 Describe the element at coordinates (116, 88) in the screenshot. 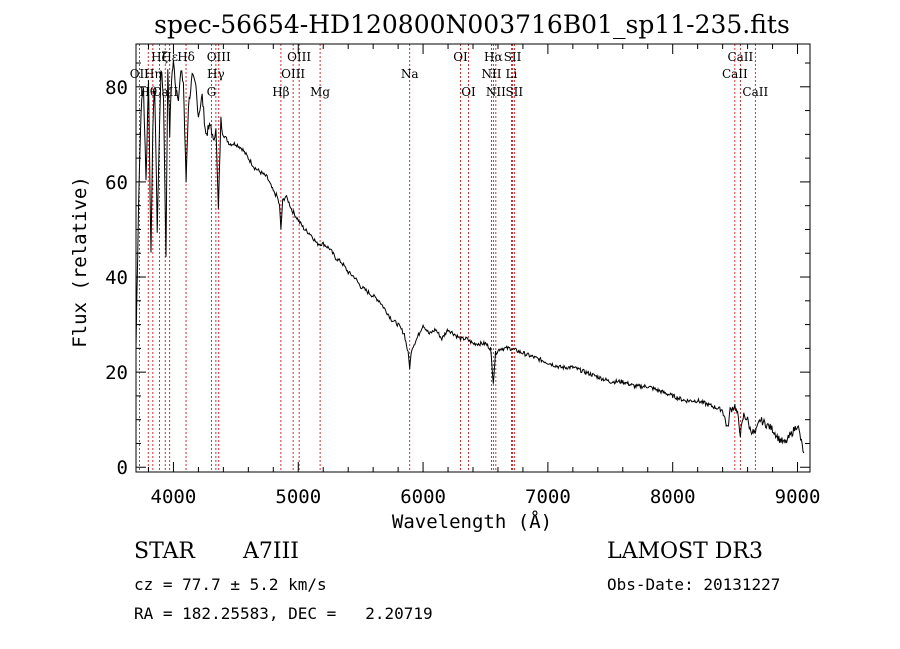

I see `y-tick-label: 80` at that location.